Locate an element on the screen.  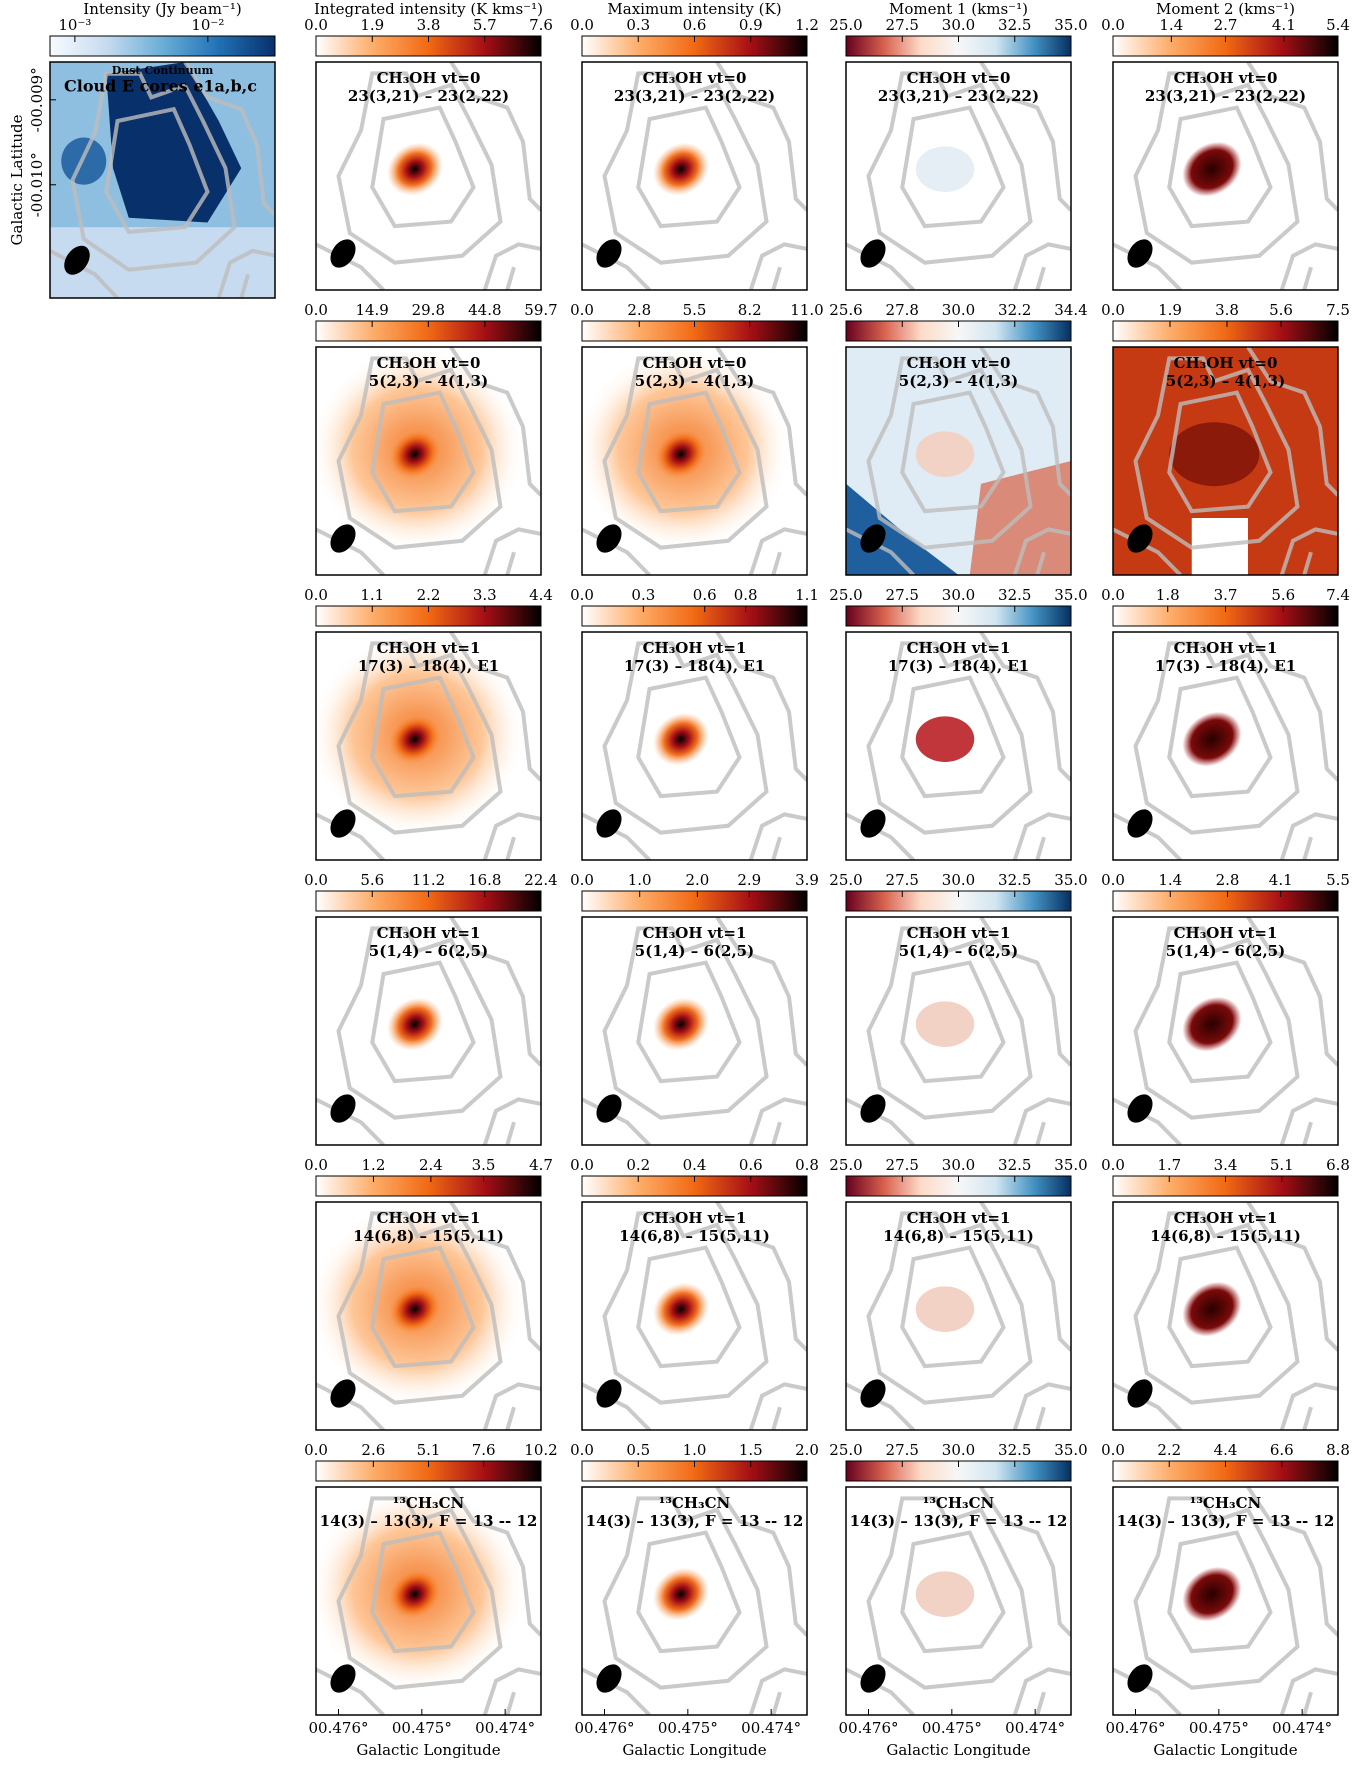
colorbar-tick-label: 2.8 is located at coordinates (639, 310).